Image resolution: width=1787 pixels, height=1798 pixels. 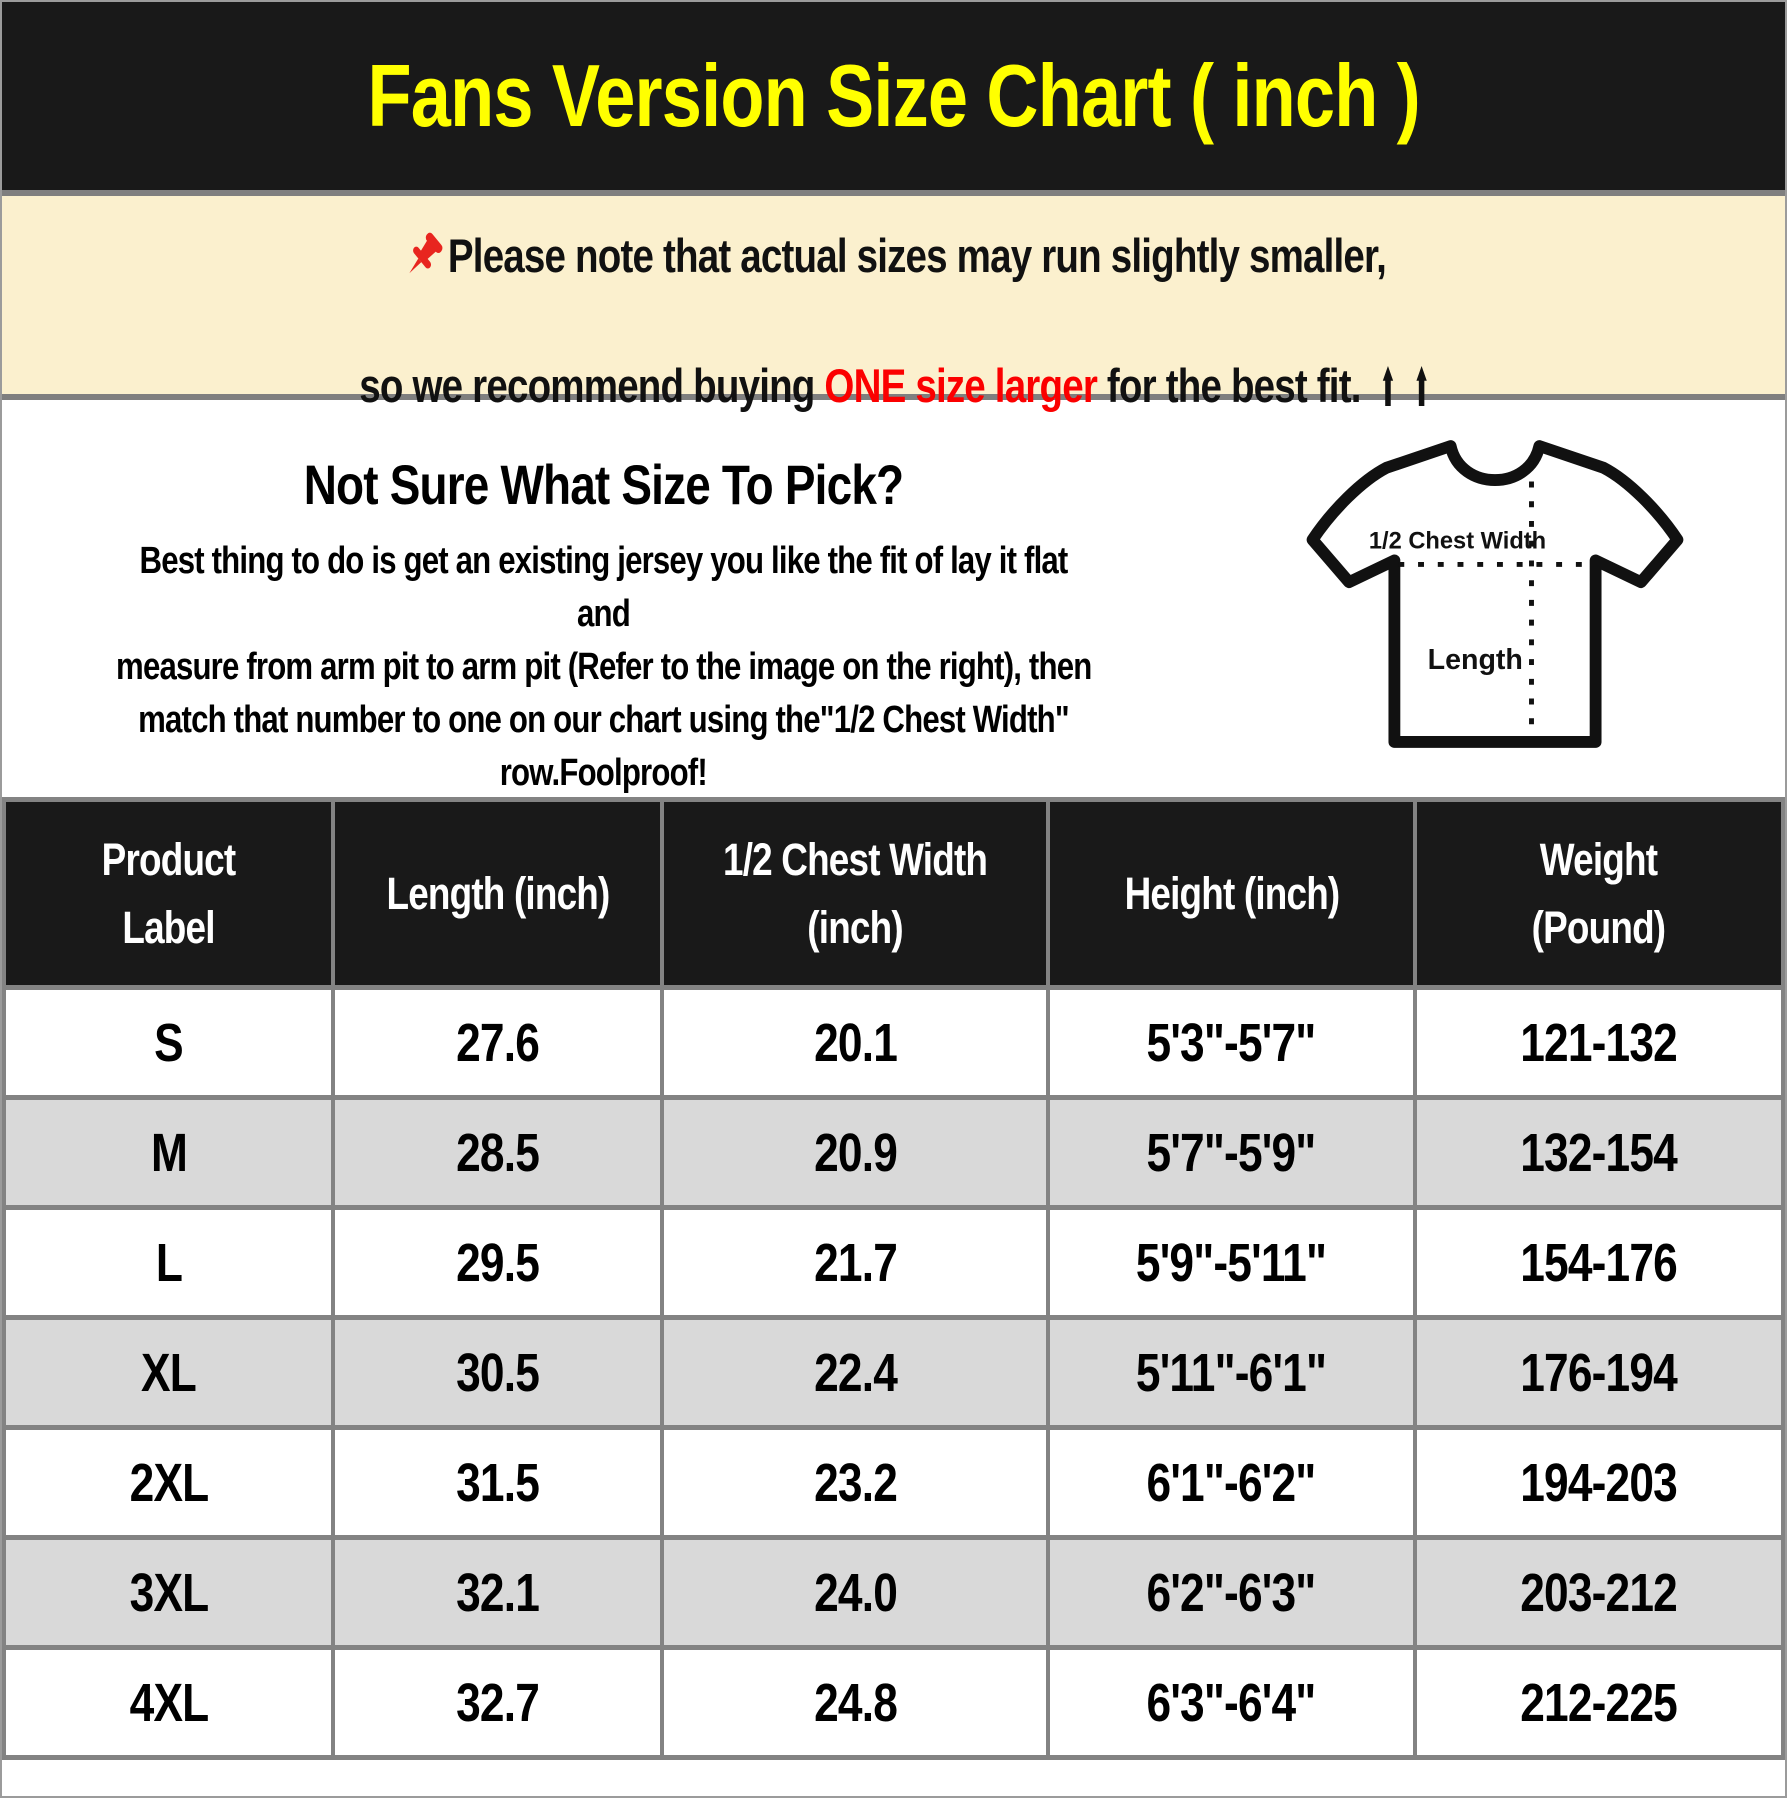 I want to click on header-cell-text: Length (inch), so click(x=498, y=893).